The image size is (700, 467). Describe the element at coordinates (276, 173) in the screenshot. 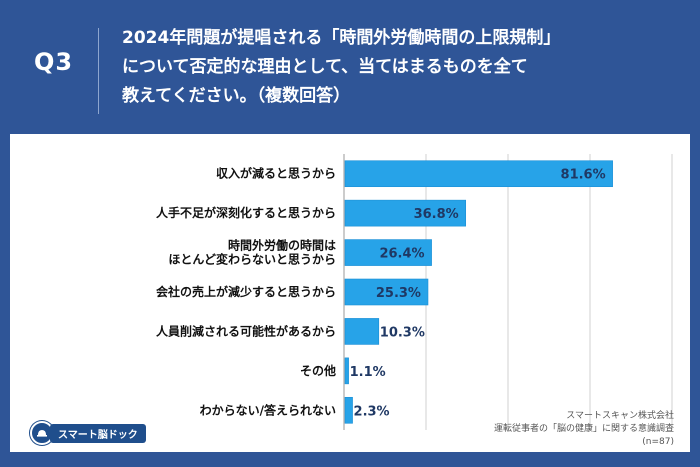

I see `category-label-0: 収入が減ると思うから` at that location.